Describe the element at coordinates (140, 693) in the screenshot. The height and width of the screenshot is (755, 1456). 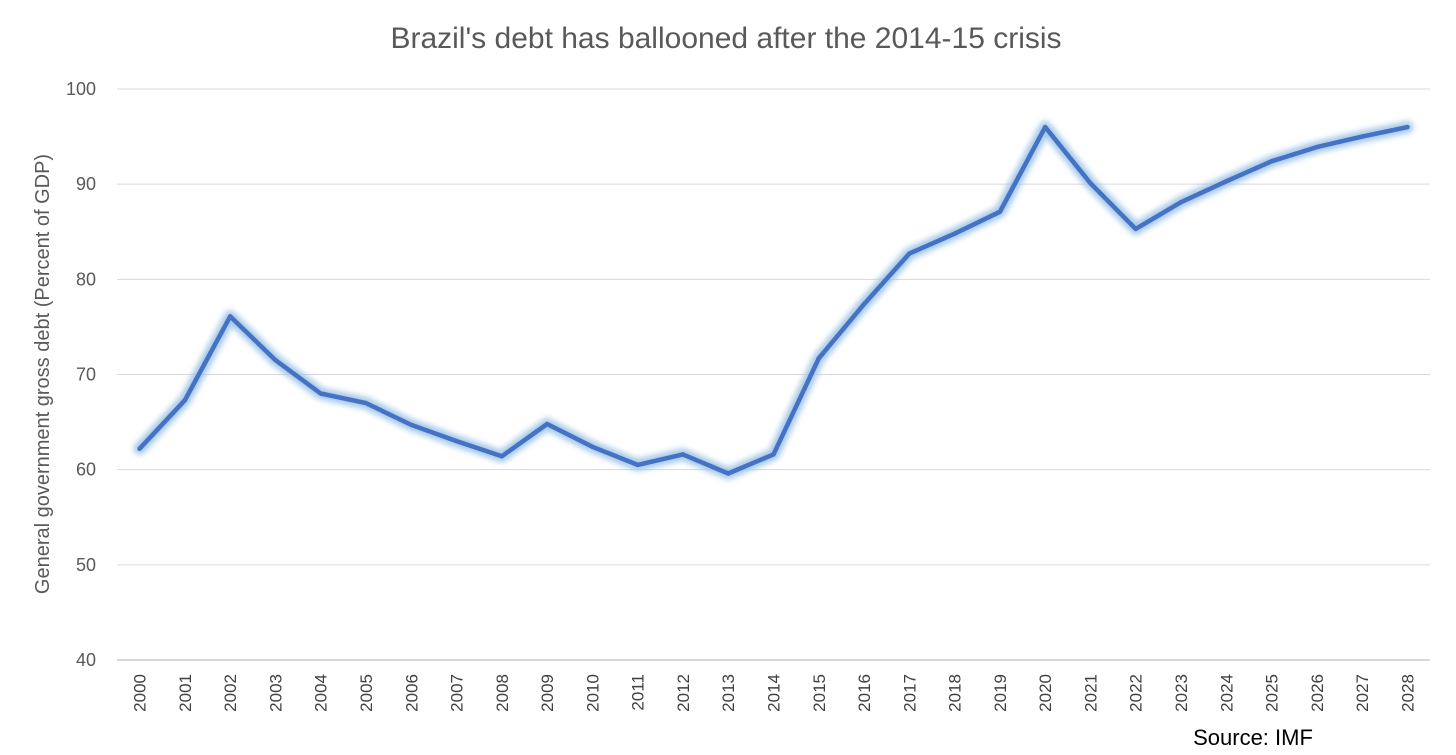
I see `x-tick-label: 2000` at that location.